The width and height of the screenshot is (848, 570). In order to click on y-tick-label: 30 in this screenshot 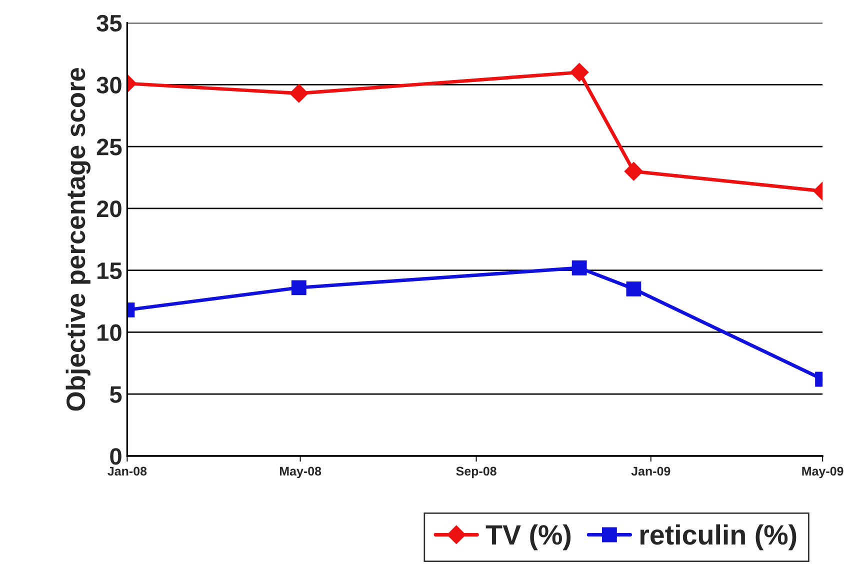, I will do `click(109, 85)`.